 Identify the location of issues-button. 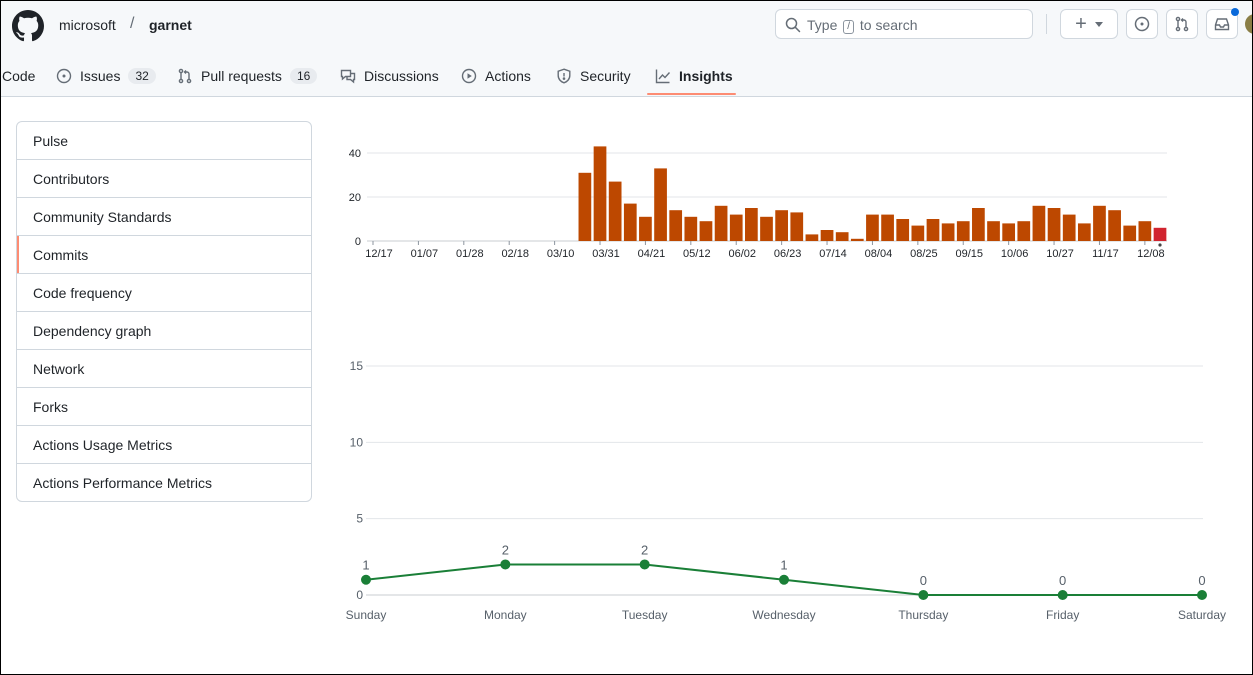
(1142, 24).